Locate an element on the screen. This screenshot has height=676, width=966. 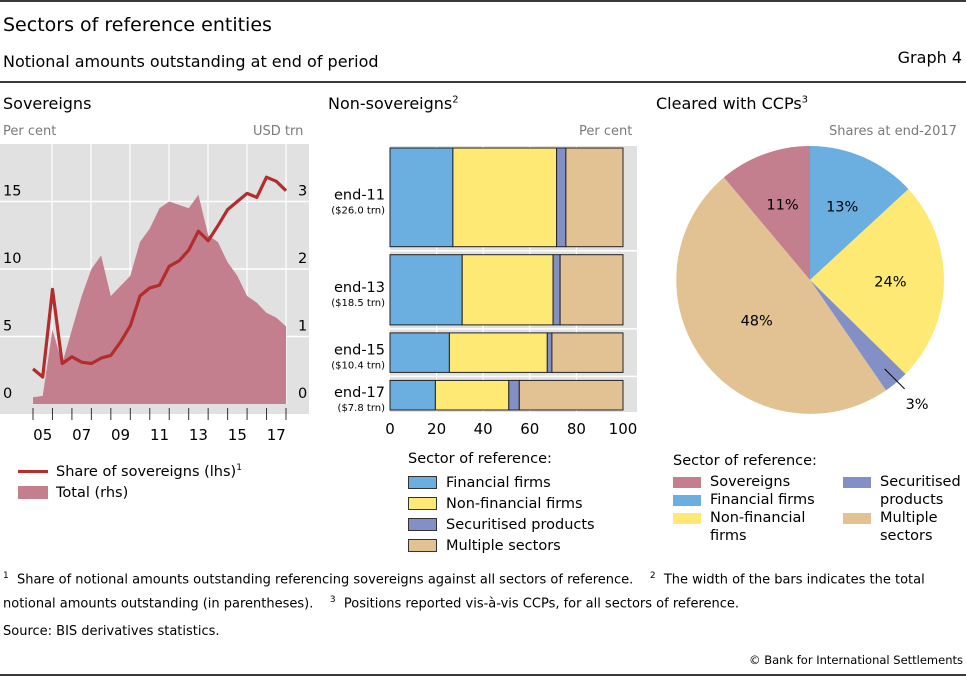
x-axis-labels: 0 20 40 60 80 100 is located at coordinates (511, 429).